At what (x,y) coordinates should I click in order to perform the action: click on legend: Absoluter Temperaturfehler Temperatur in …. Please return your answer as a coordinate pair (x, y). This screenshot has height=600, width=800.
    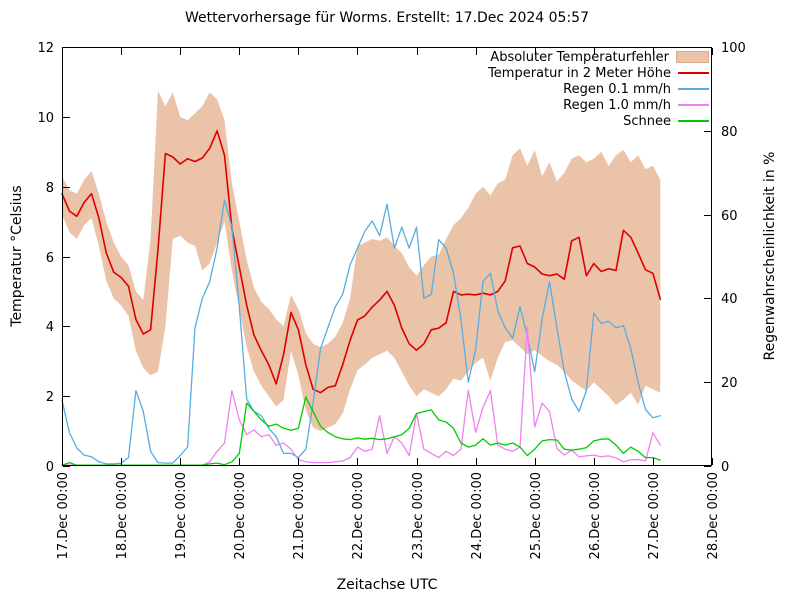
    Looking at the image, I should click on (598, 89).